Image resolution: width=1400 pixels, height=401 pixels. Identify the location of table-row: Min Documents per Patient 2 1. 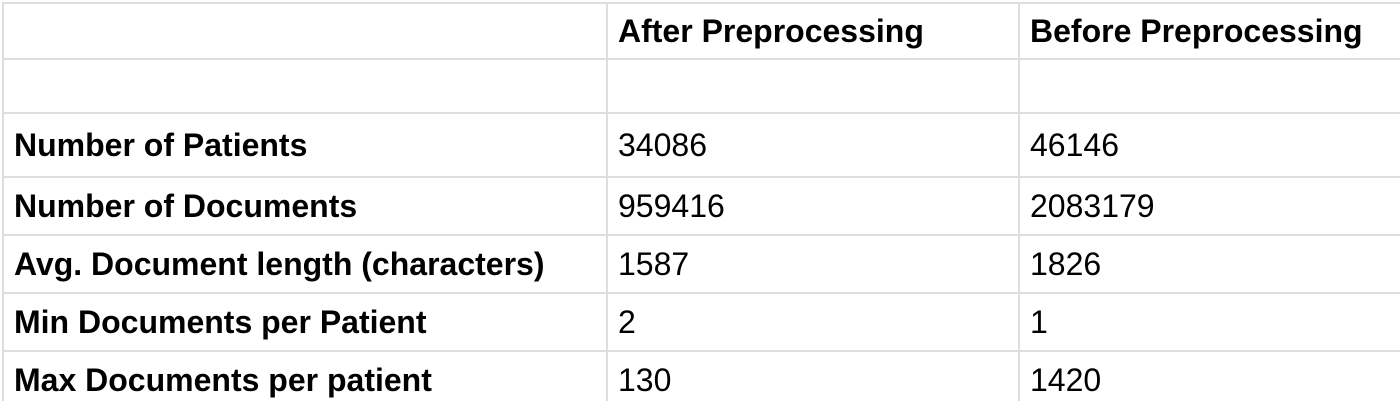
(701, 322).